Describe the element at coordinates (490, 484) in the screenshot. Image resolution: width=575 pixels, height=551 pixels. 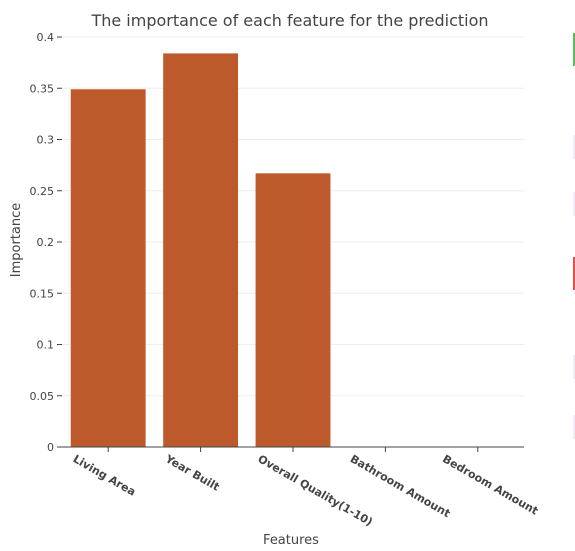
I see `x-tick-label: Bedroom Amount` at that location.